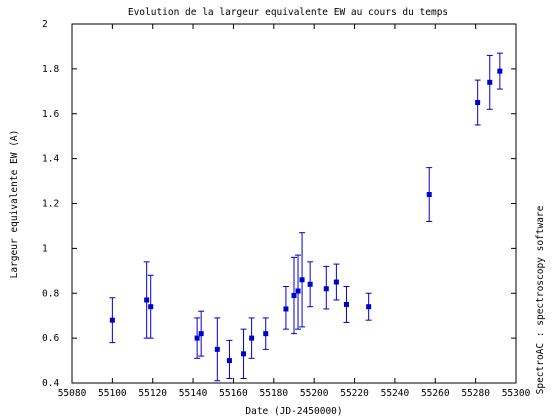 The image size is (560, 420). What do you see at coordinates (50, 204) in the screenshot?
I see `y-tick-label: 1.2` at bounding box center [50, 204].